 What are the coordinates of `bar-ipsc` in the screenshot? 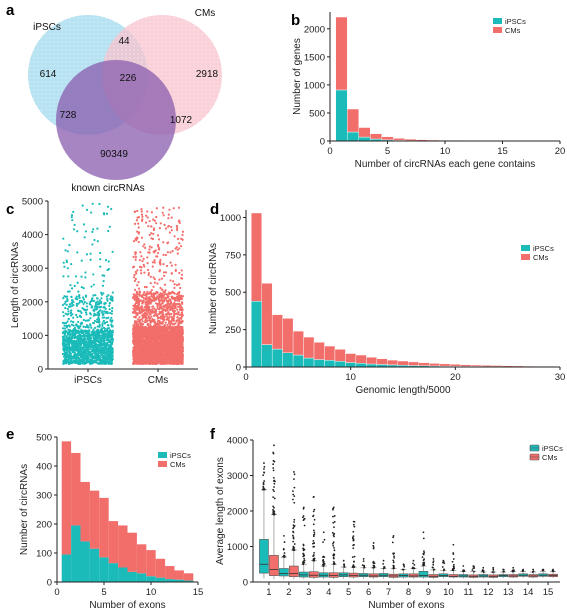 It's located at (364, 139).